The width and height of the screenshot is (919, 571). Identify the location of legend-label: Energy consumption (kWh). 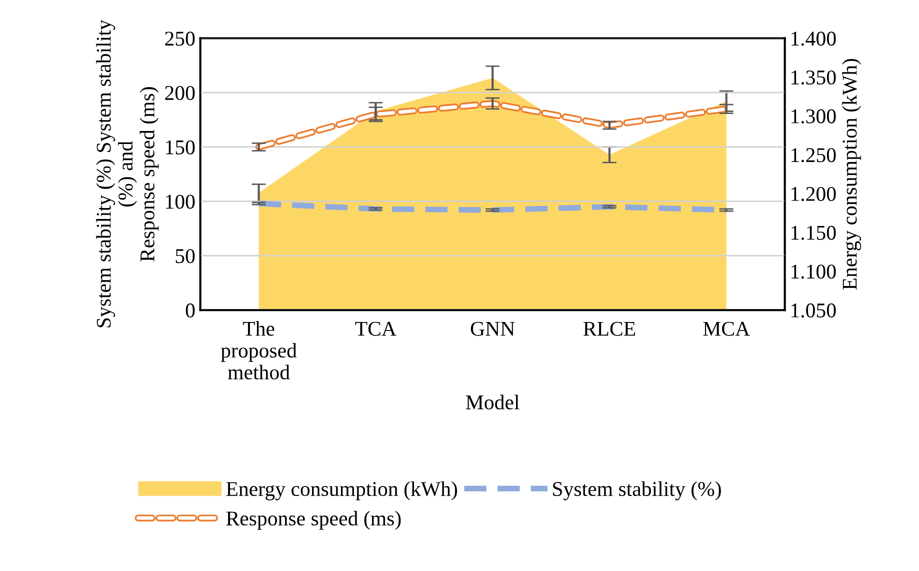
(342, 490).